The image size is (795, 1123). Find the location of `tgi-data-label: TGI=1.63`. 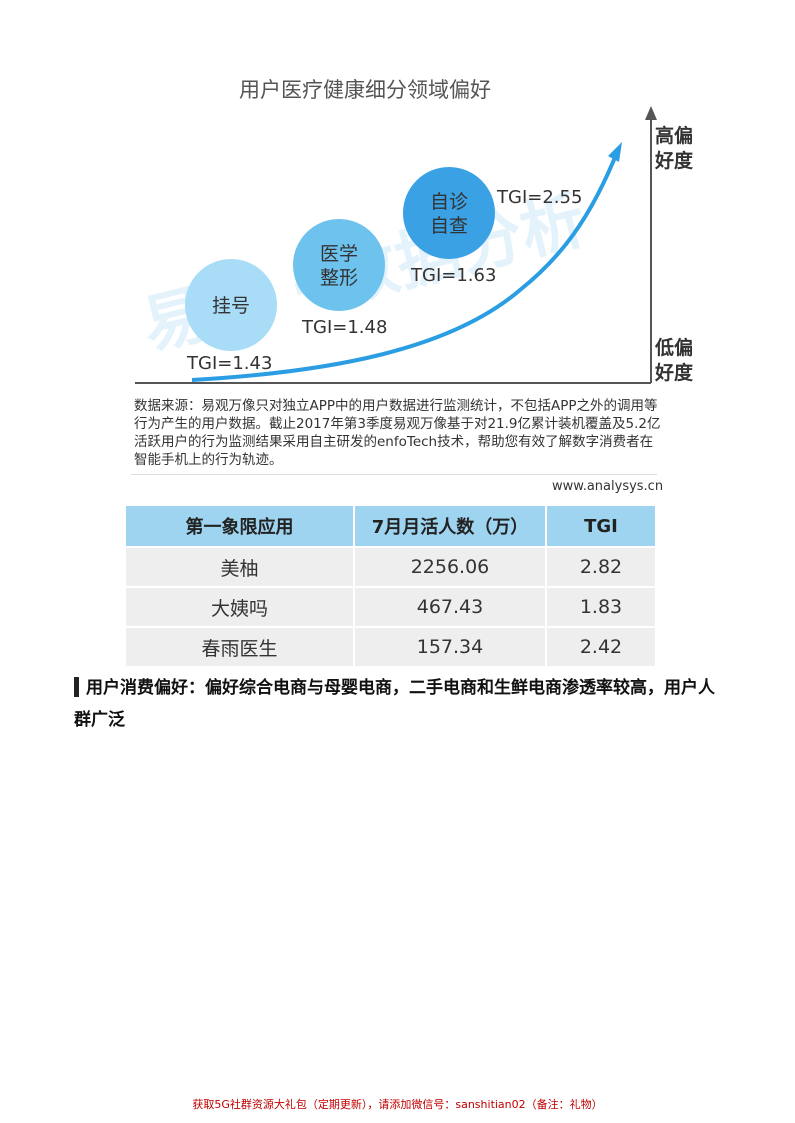

tgi-data-label: TGI=1.63 is located at coordinates (453, 275).